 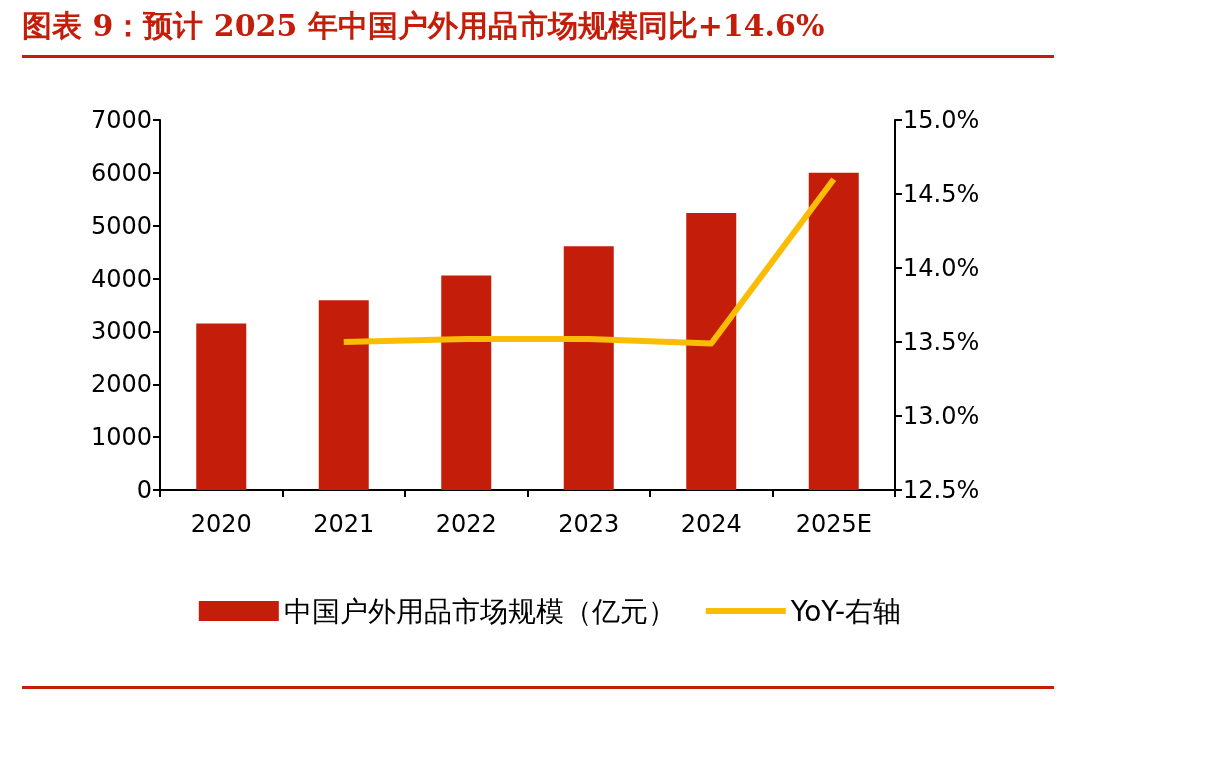 I want to click on y2-tick-label: 14.0%, so click(x=941, y=268).